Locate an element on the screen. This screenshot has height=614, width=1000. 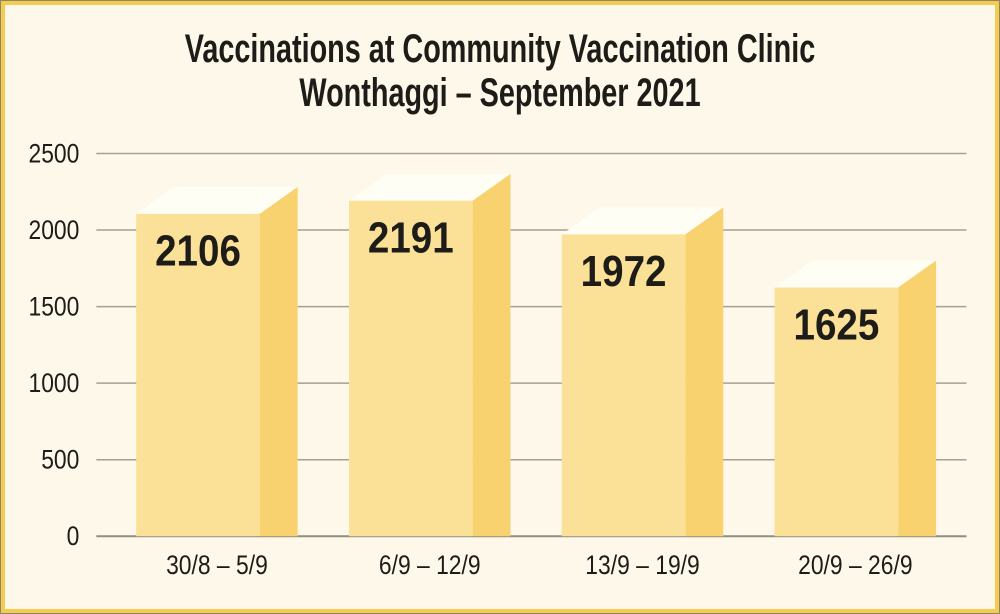
y-axis-tick-2000: 2000 is located at coordinates (53, 230).